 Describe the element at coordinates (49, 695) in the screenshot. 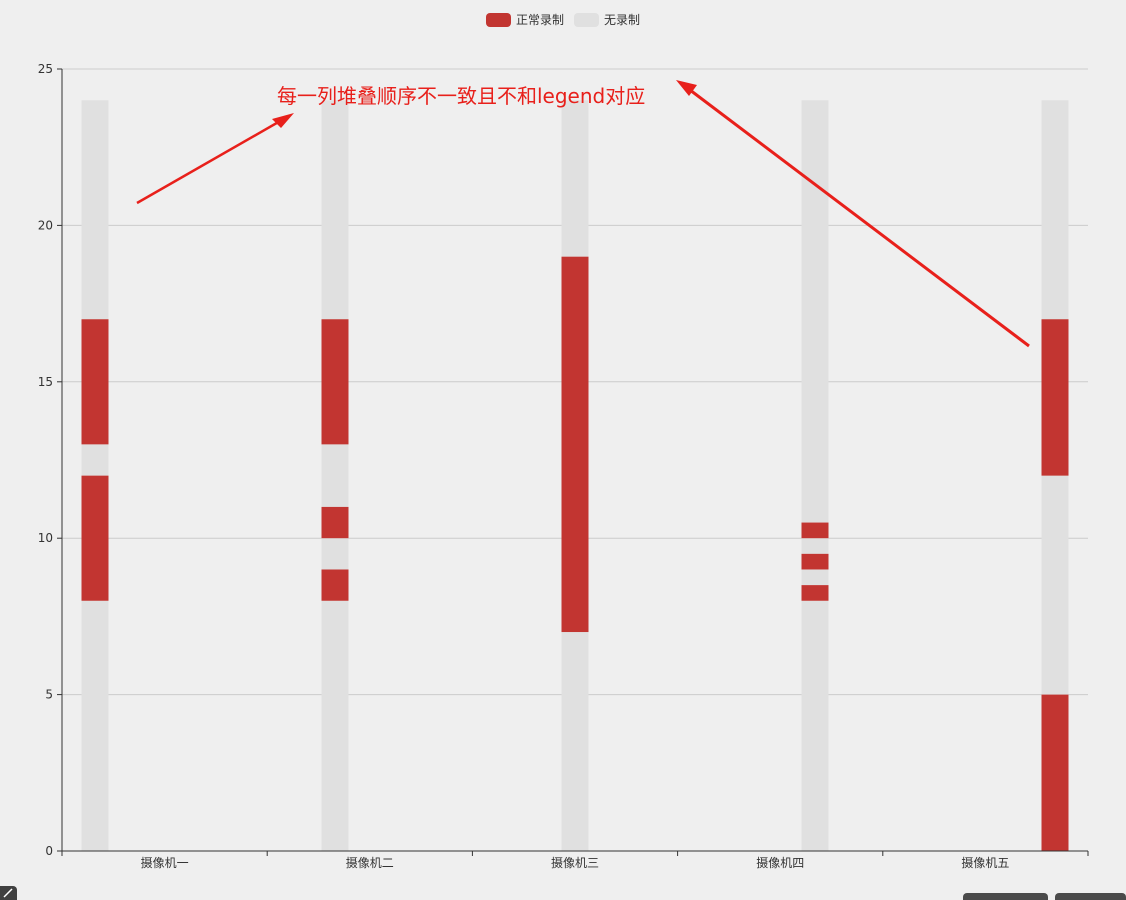

I see `y-tick-label: 5` at that location.